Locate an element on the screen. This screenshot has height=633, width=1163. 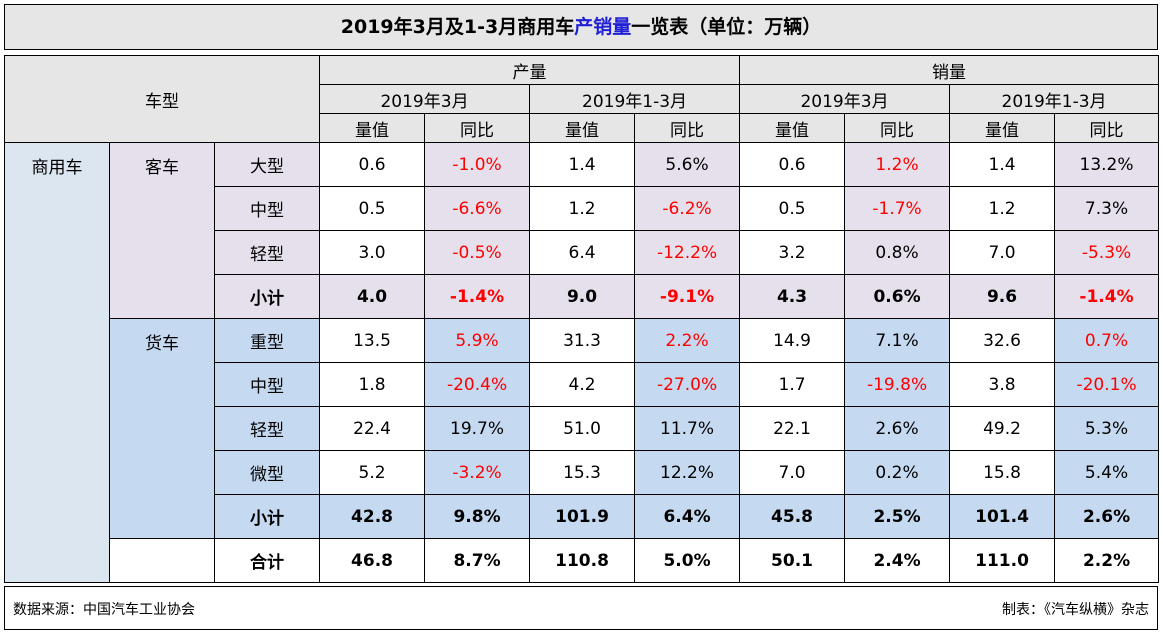
header-prod-month: 2019年3月 is located at coordinates (425, 99).